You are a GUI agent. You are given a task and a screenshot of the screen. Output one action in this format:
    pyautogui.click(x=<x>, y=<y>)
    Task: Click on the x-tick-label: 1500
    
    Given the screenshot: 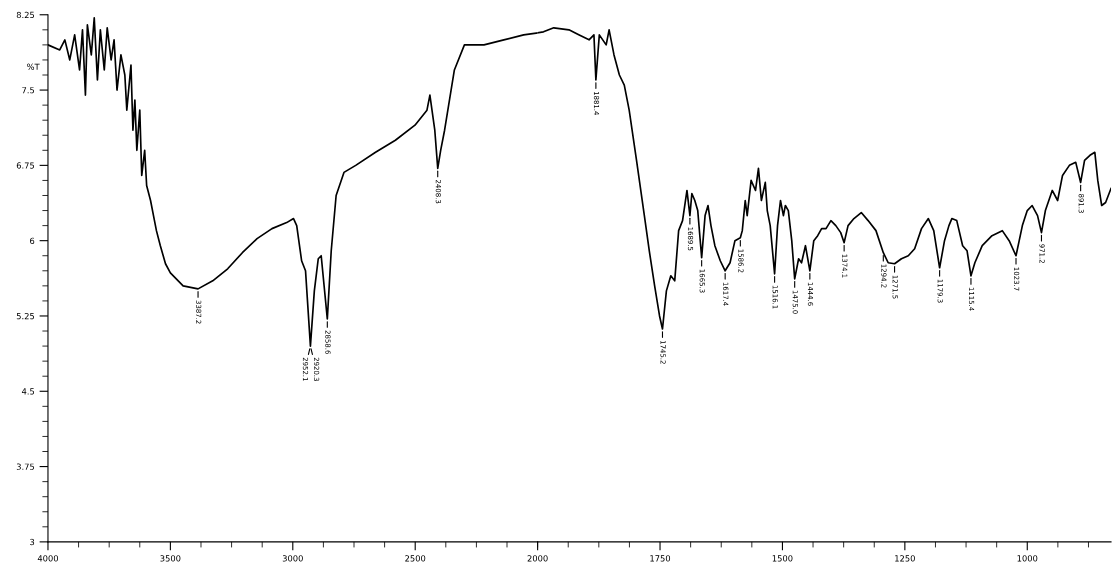 What is the action you would take?
    pyautogui.click(x=782, y=558)
    